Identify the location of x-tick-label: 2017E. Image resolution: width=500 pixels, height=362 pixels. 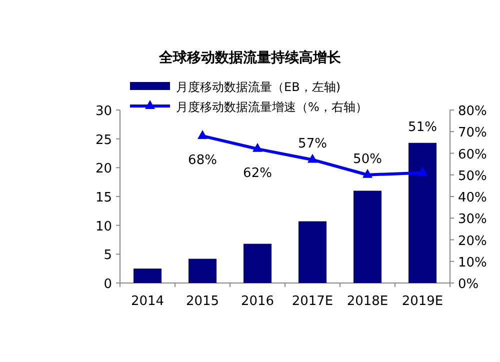
(313, 301).